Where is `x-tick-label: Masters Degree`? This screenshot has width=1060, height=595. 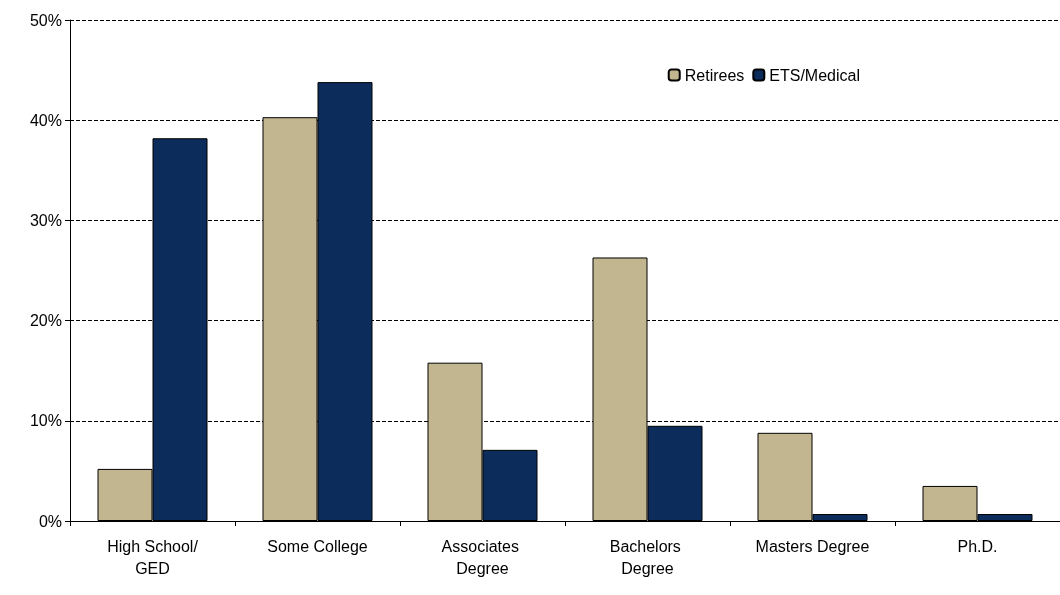
x-tick-label: Masters Degree is located at coordinates (812, 546).